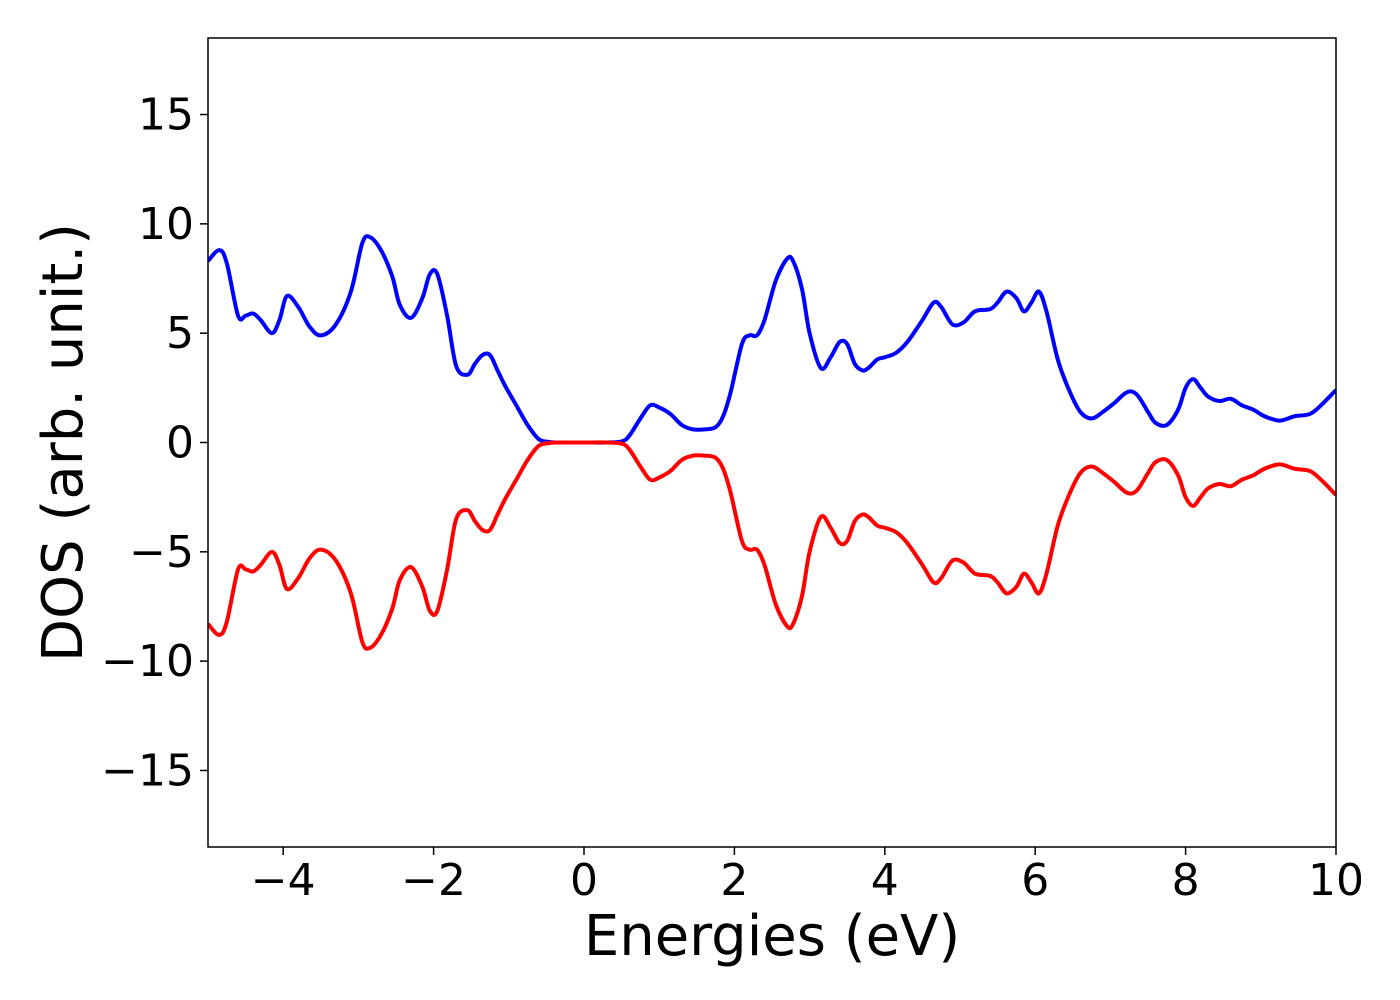 Image resolution: width=1400 pixels, height=1000 pixels. What do you see at coordinates (147, 661) in the screenshot?
I see `y-tick-label: −10` at bounding box center [147, 661].